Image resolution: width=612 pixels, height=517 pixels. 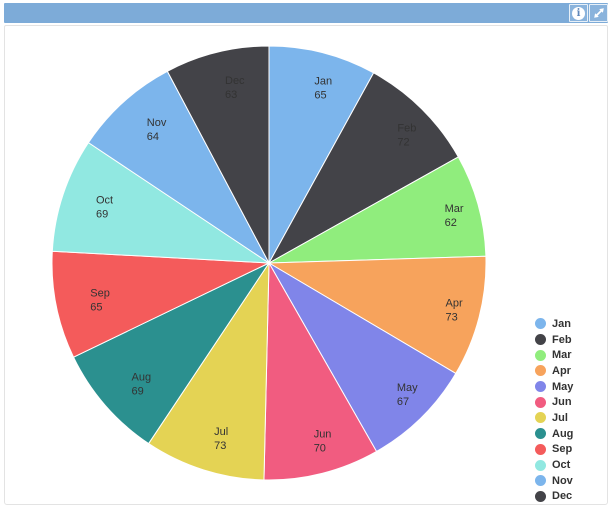 I want to click on legend-item-mar: Mar, so click(x=554, y=355).